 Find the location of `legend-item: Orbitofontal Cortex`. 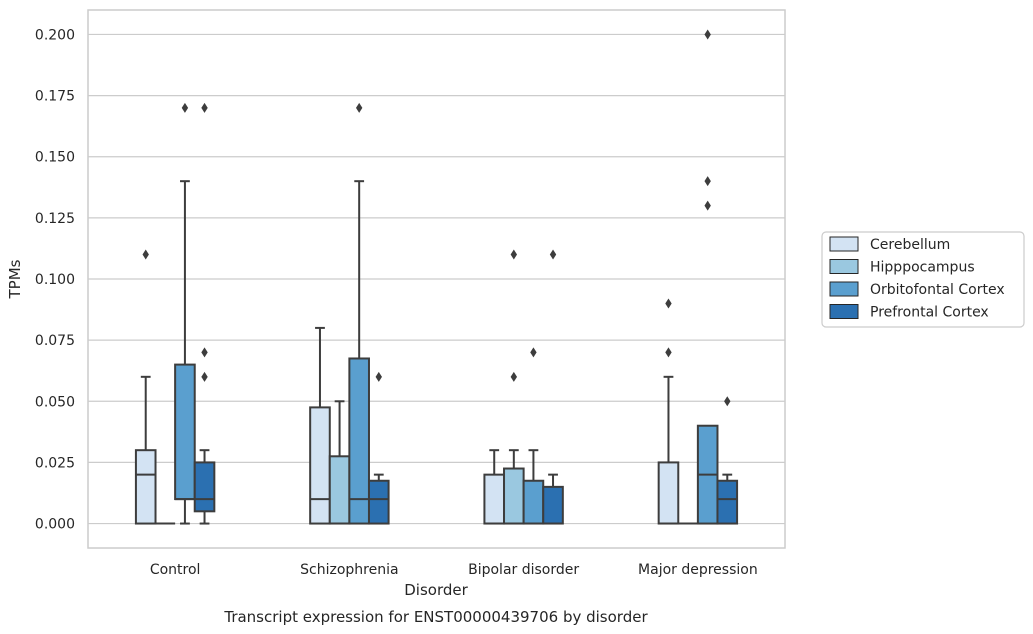

legend-item: Orbitofontal Cortex is located at coordinates (917, 289).